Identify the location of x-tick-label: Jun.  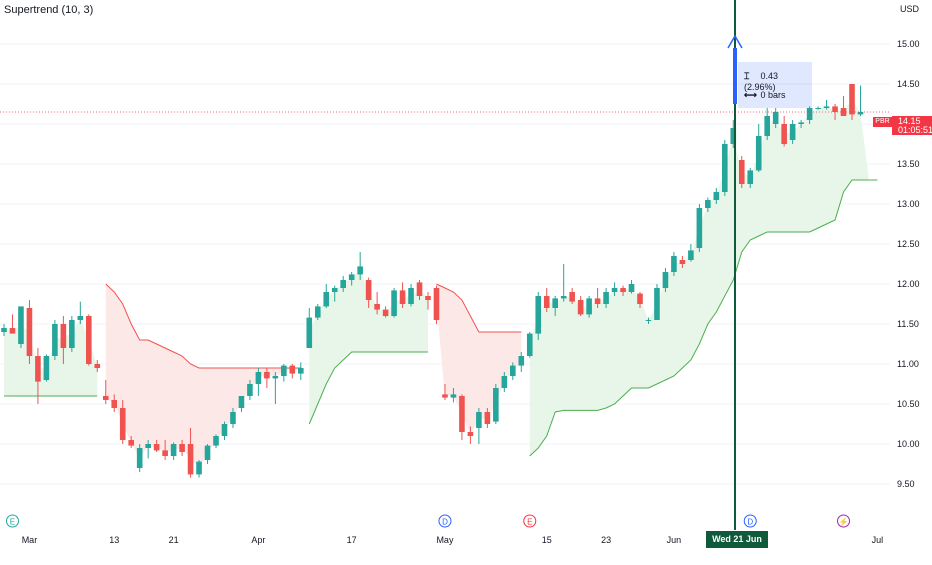
(674, 540).